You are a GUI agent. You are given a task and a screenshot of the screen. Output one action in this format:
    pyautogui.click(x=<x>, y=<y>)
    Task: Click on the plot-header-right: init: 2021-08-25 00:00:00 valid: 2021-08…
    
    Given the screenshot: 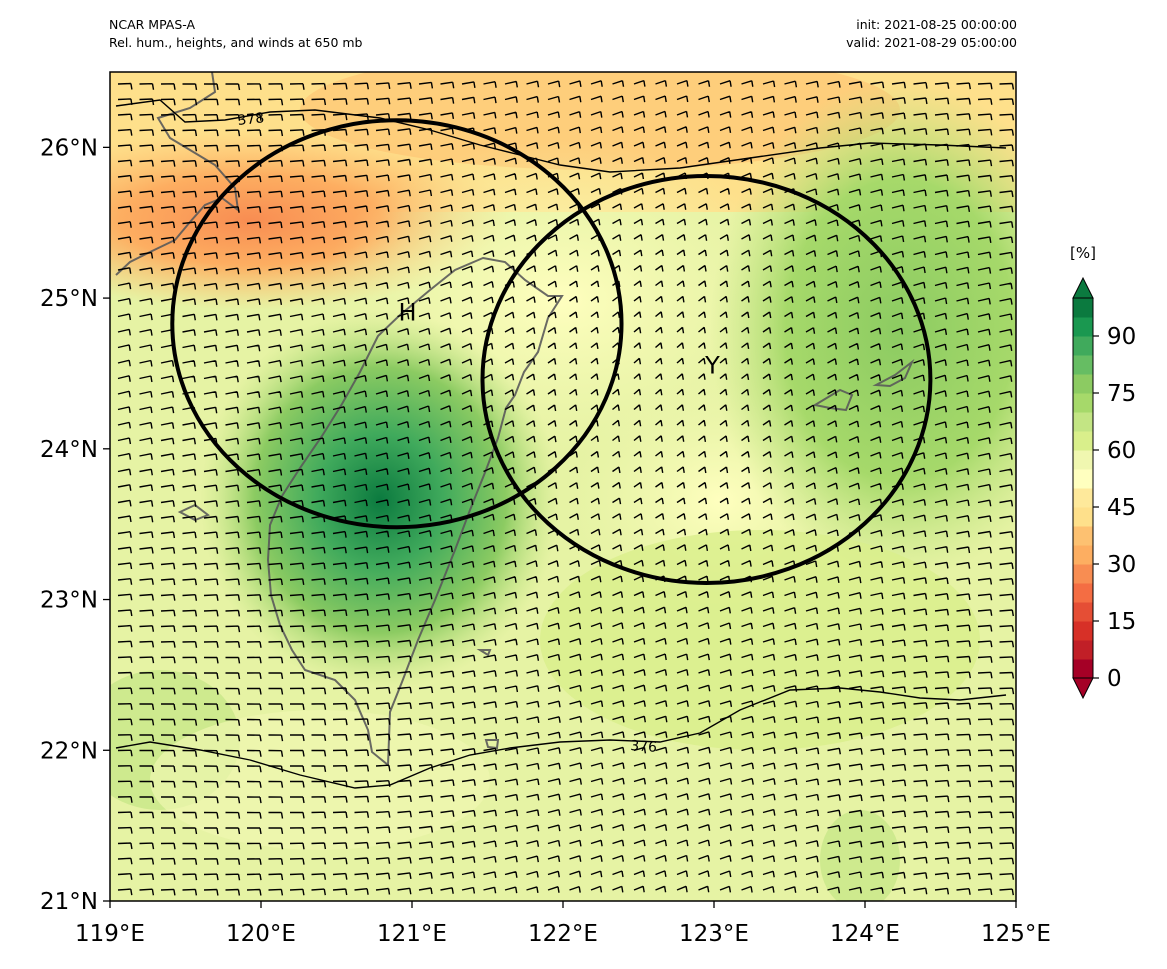 What is the action you would take?
    pyautogui.click(x=931, y=34)
    